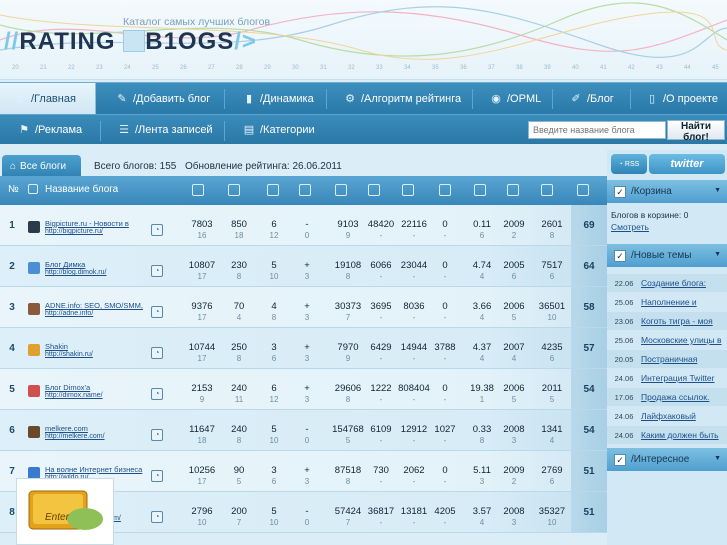 This screenshot has height=545, width=727. I want to click on col-name: Название блога, so click(82, 189).